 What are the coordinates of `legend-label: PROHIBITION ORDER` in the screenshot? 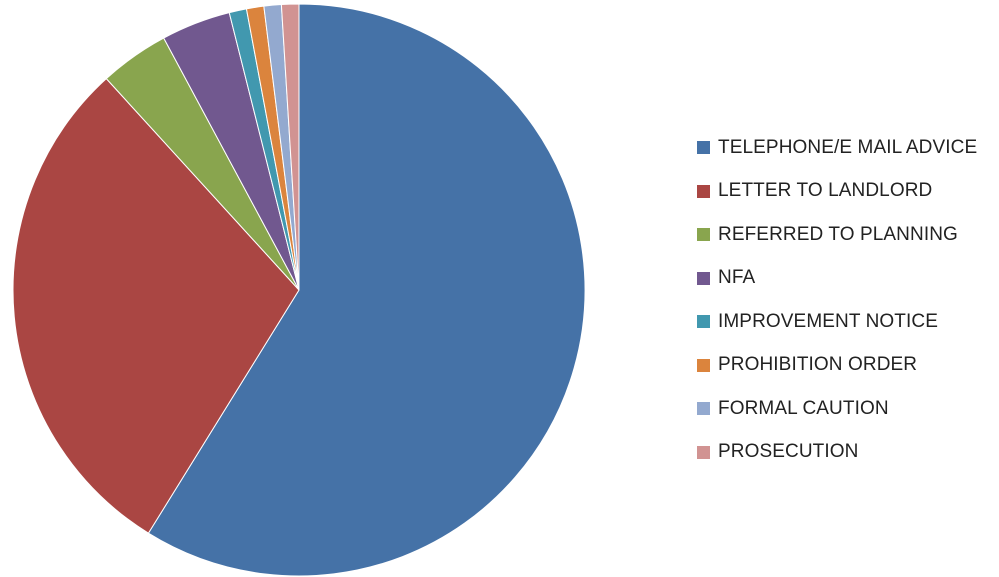 It's located at (818, 365).